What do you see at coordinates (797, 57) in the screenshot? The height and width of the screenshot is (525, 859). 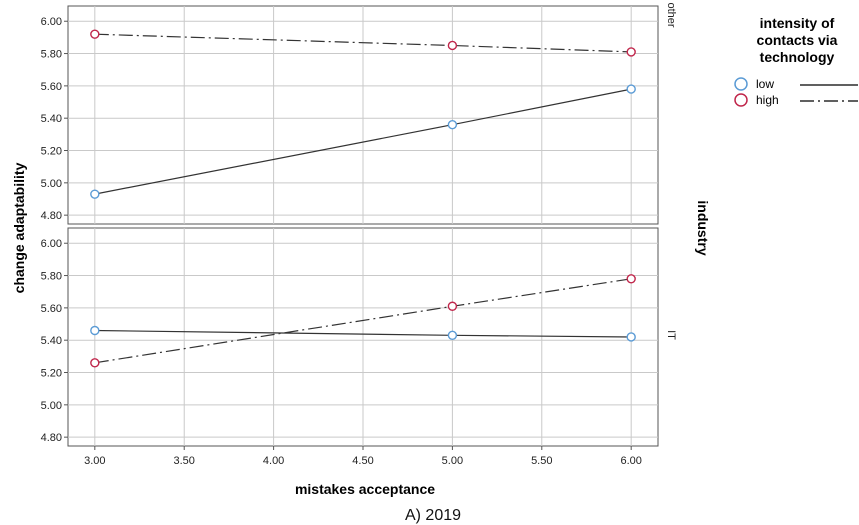 I see `legend-title-line-3: technology` at bounding box center [797, 57].